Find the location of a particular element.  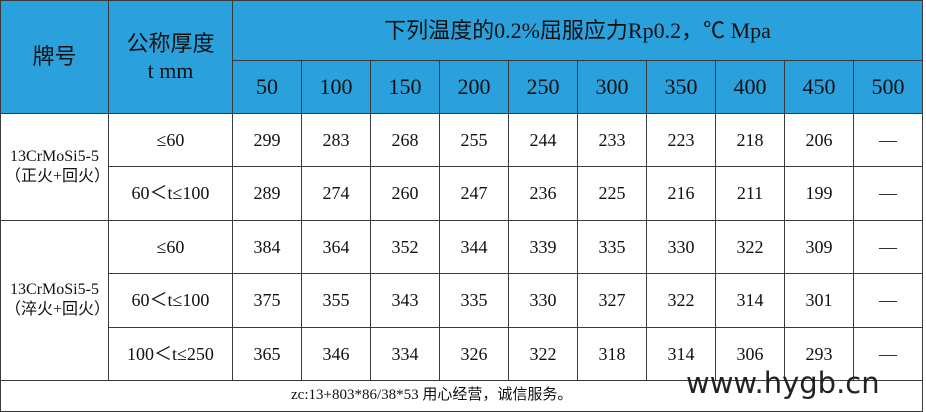

value-cell: 268 is located at coordinates (405, 140).